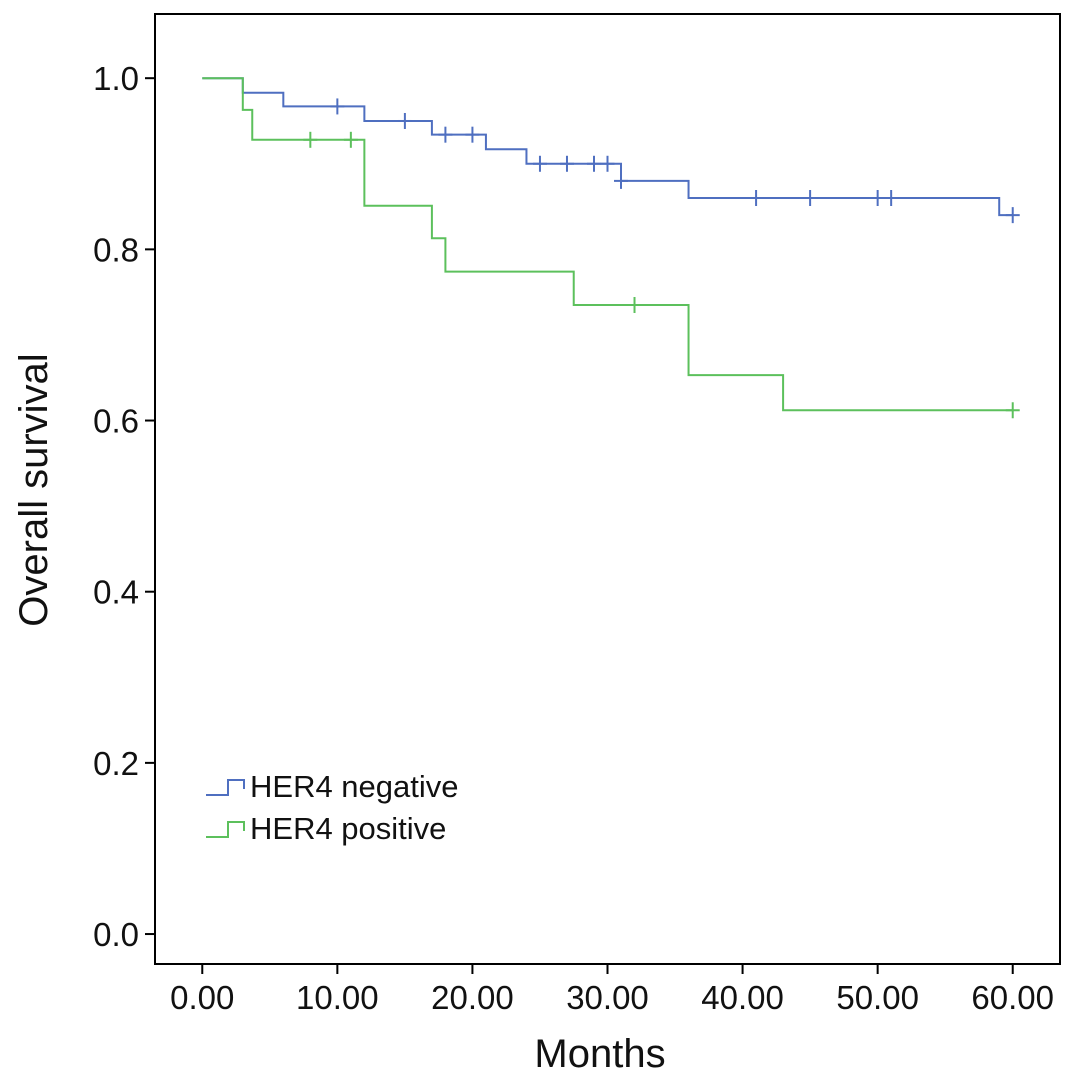 This screenshot has width=1087, height=1083. What do you see at coordinates (332, 807) in the screenshot?
I see `legend: HER4 negative HER4 positive` at bounding box center [332, 807].